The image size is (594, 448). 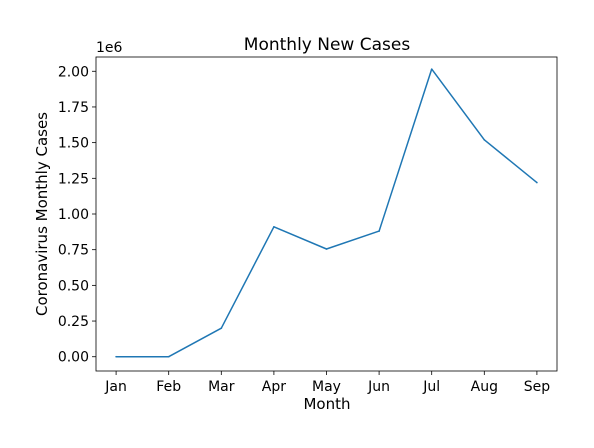 What do you see at coordinates (115, 387) in the screenshot?
I see `x-tick-label: Jan` at bounding box center [115, 387].